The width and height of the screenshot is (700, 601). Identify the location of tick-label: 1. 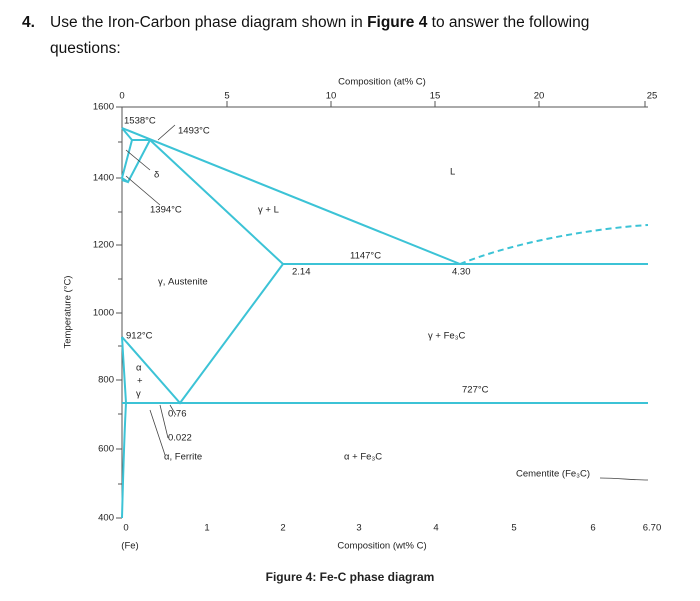
(206, 528).